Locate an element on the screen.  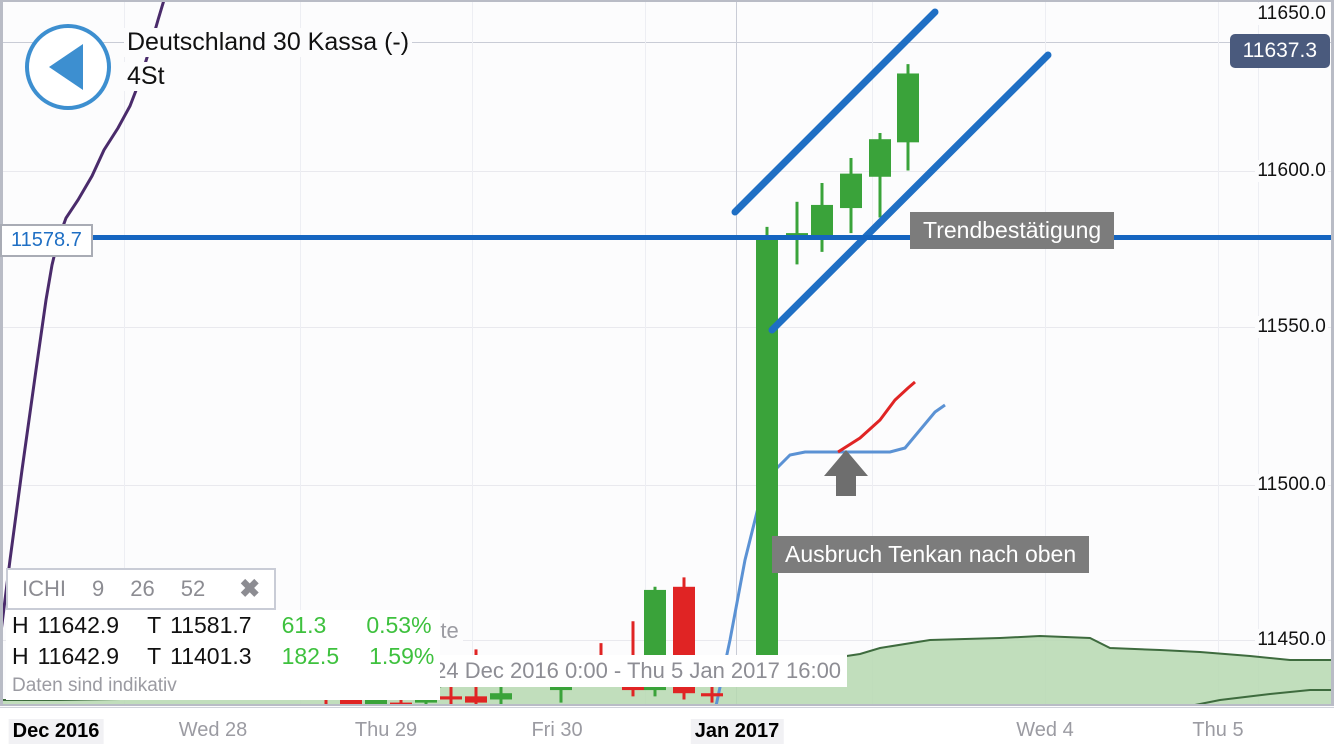
indicator-param-3: 52 is located at coordinates (193, 588).